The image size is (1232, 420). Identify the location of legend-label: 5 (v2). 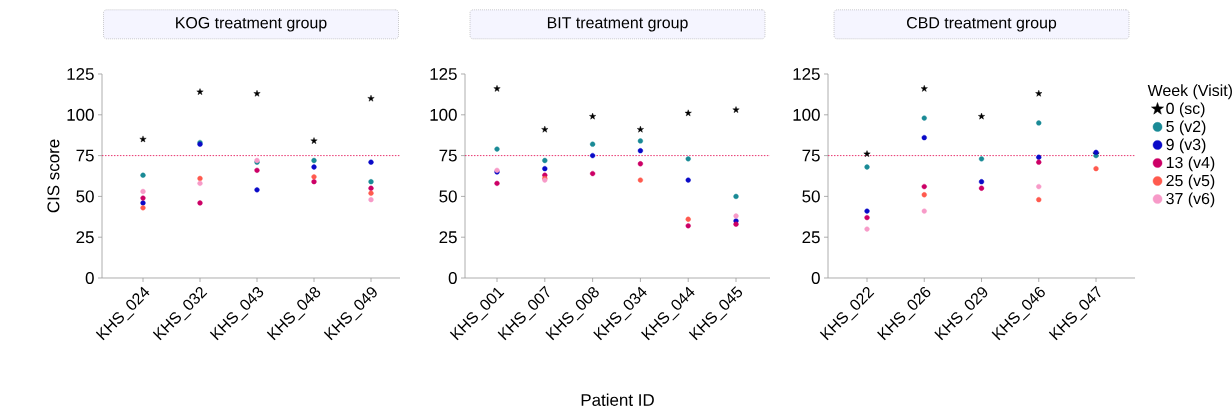
(1186, 128).